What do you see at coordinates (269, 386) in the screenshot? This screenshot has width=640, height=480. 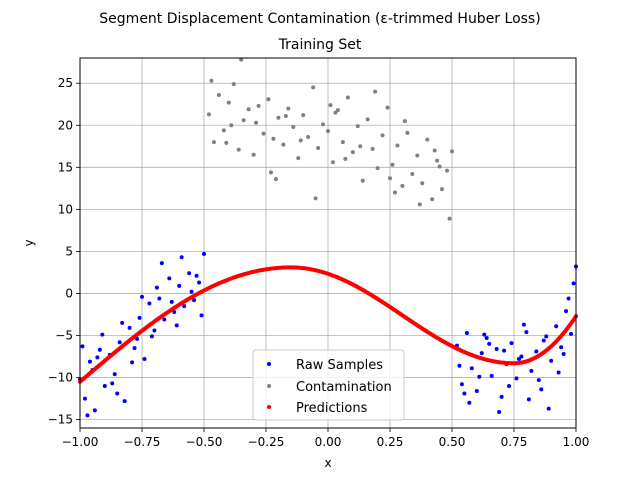 I see `legend-marker-contamination` at bounding box center [269, 386].